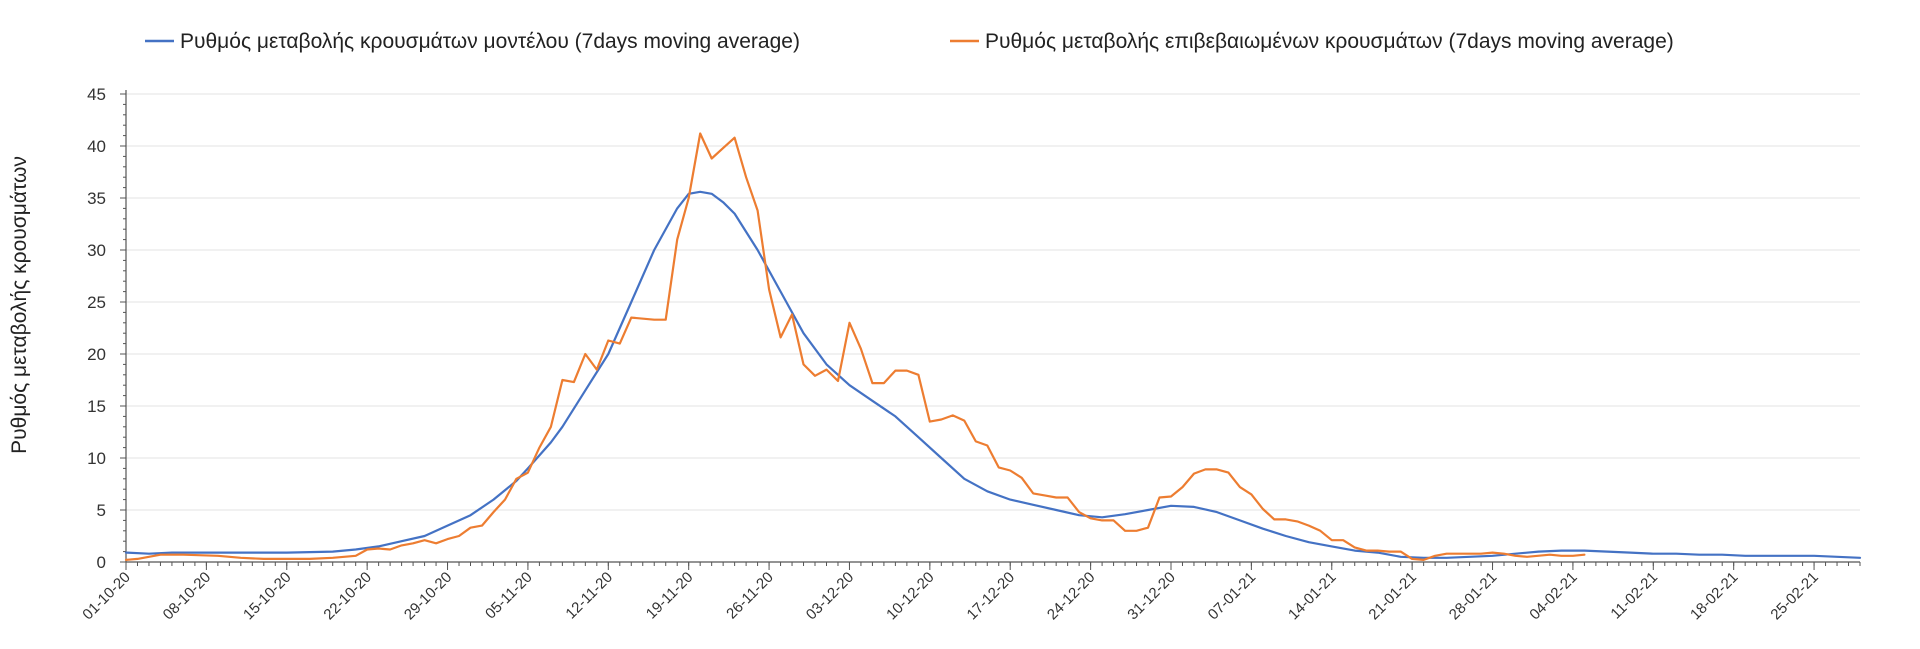 This screenshot has height=649, width=1920. Describe the element at coordinates (1714, 596) in the screenshot. I see `x-tick-label: 18-02-21` at that location.